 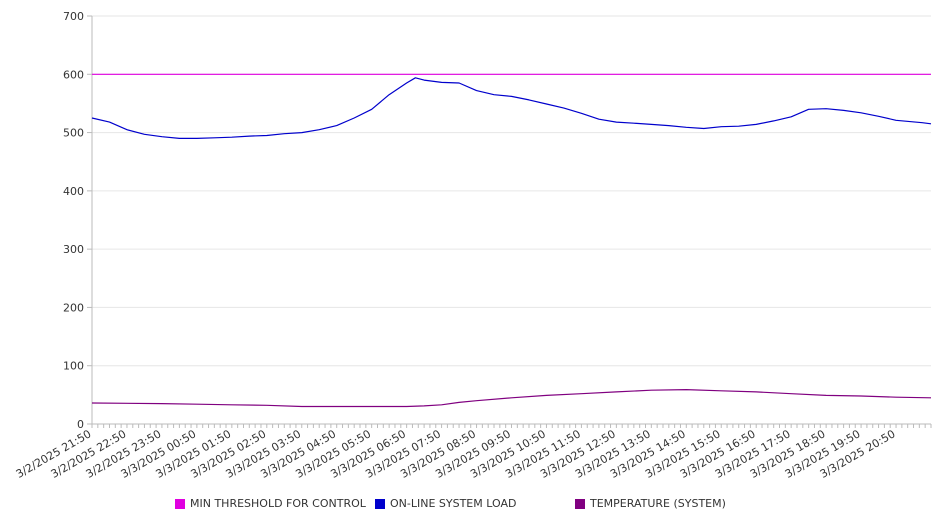 I want to click on series-line-system-load, so click(x=511, y=108).